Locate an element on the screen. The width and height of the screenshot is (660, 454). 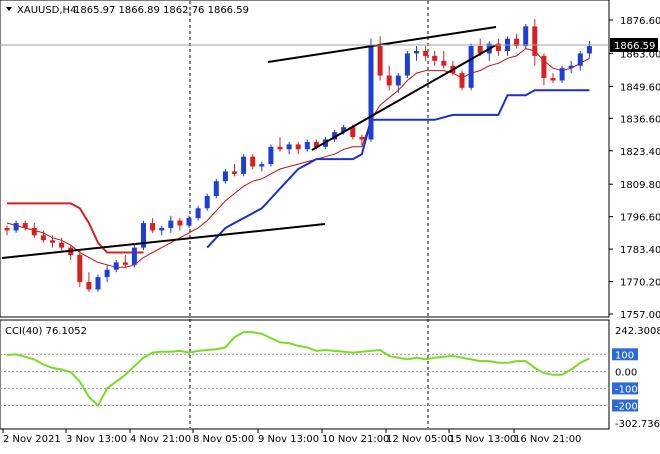
cci-tick-label: 0.00 is located at coordinates (626, 372).